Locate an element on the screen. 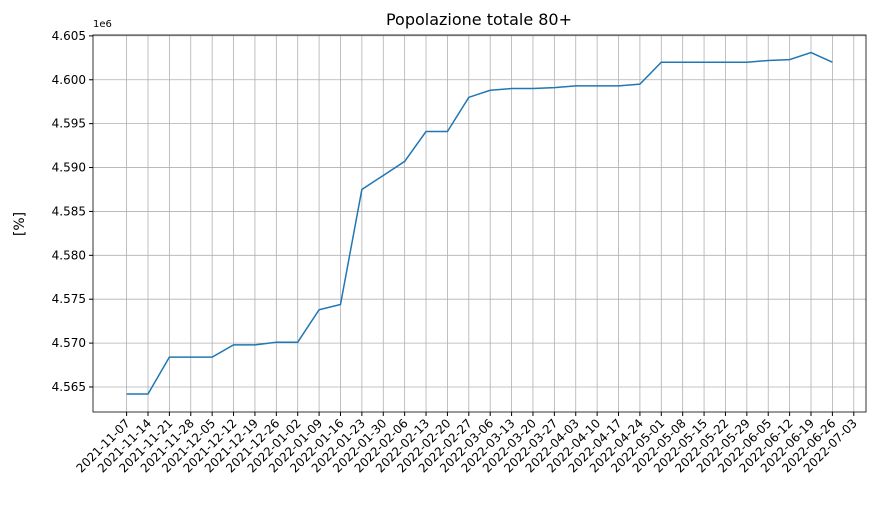 This screenshot has height=517, width=876. y-tick-label: 4.580 is located at coordinates (69, 255).